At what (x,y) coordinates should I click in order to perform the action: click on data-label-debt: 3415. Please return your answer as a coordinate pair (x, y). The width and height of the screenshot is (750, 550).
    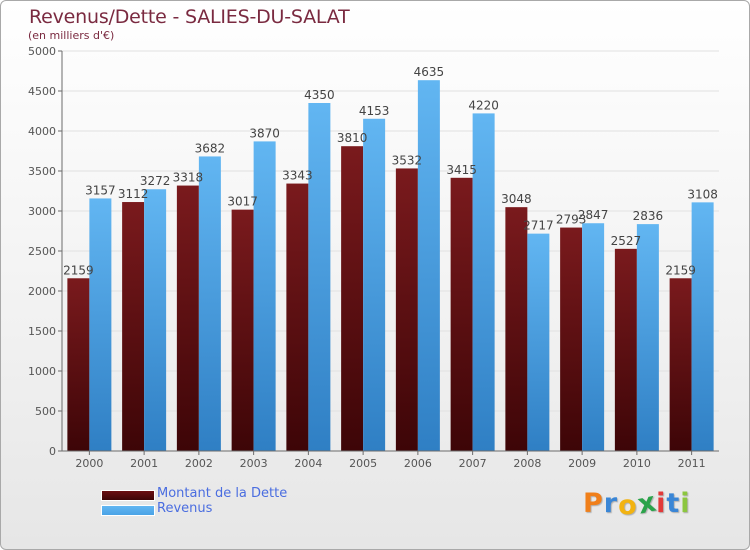
    Looking at the image, I should click on (461, 170).